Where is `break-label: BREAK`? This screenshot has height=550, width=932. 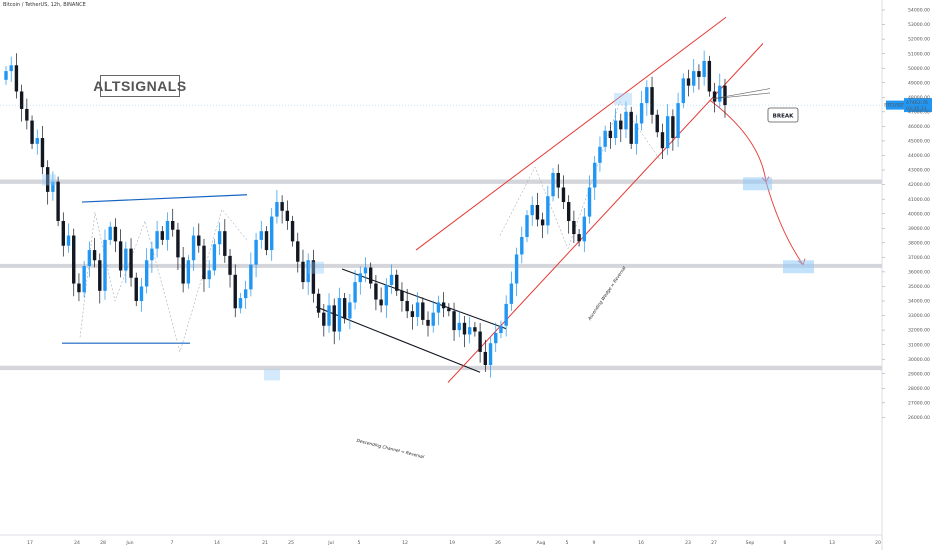
break-label: BREAK is located at coordinates (783, 117).